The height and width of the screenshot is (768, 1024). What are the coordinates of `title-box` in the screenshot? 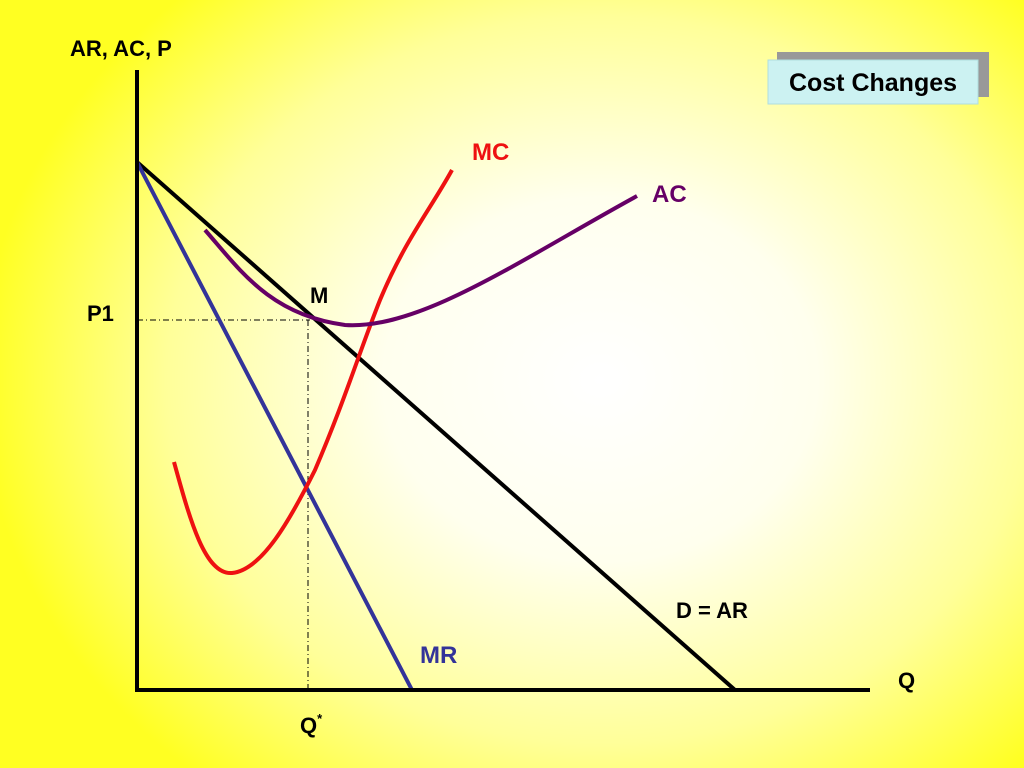 It's located at (873, 82).